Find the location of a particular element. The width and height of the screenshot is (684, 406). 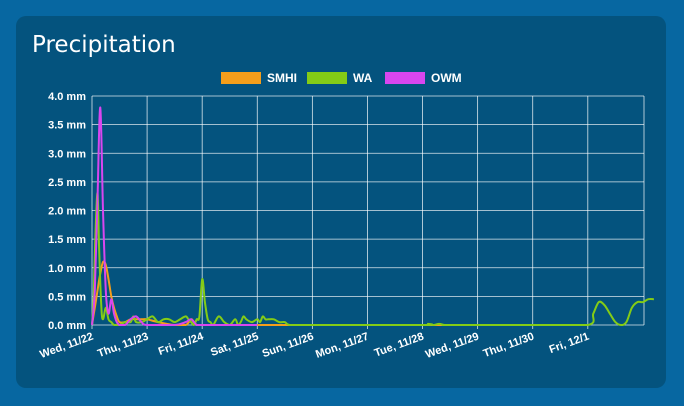

chart-legend: SMHI WA OWM is located at coordinates (341, 78).